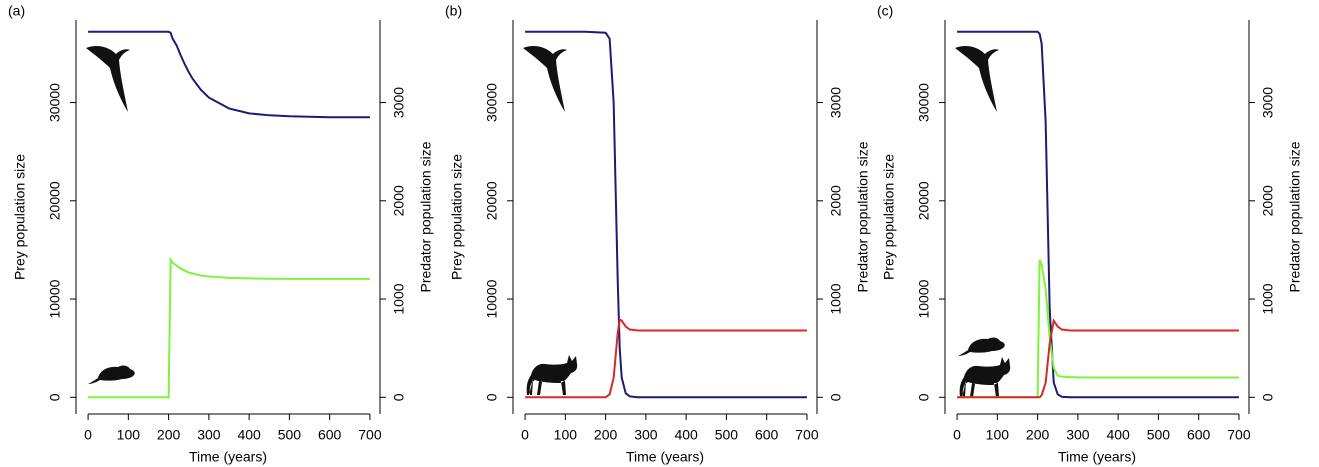  Describe the element at coordinates (16, 11) in the screenshot. I see `panel-label: (a)` at that location.